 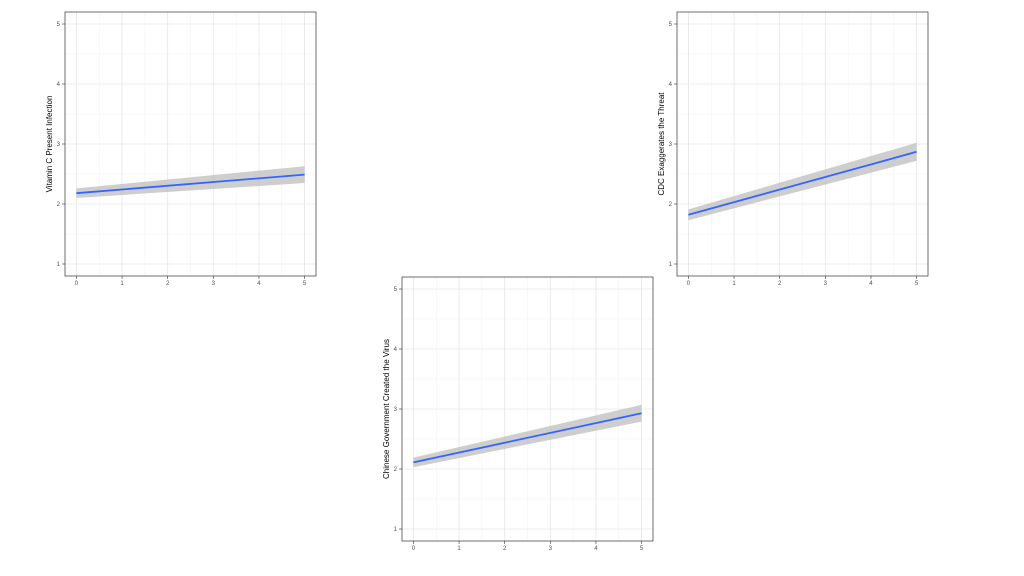 What do you see at coordinates (661, 144) in the screenshot?
I see `y-axis-title: CDC Exaggerates the Threat` at bounding box center [661, 144].